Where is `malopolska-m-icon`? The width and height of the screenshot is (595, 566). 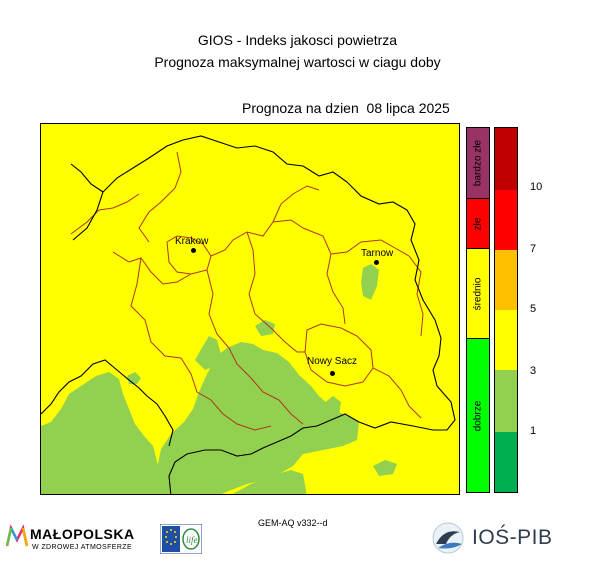
malopolska-m-icon is located at coordinates (17, 535).